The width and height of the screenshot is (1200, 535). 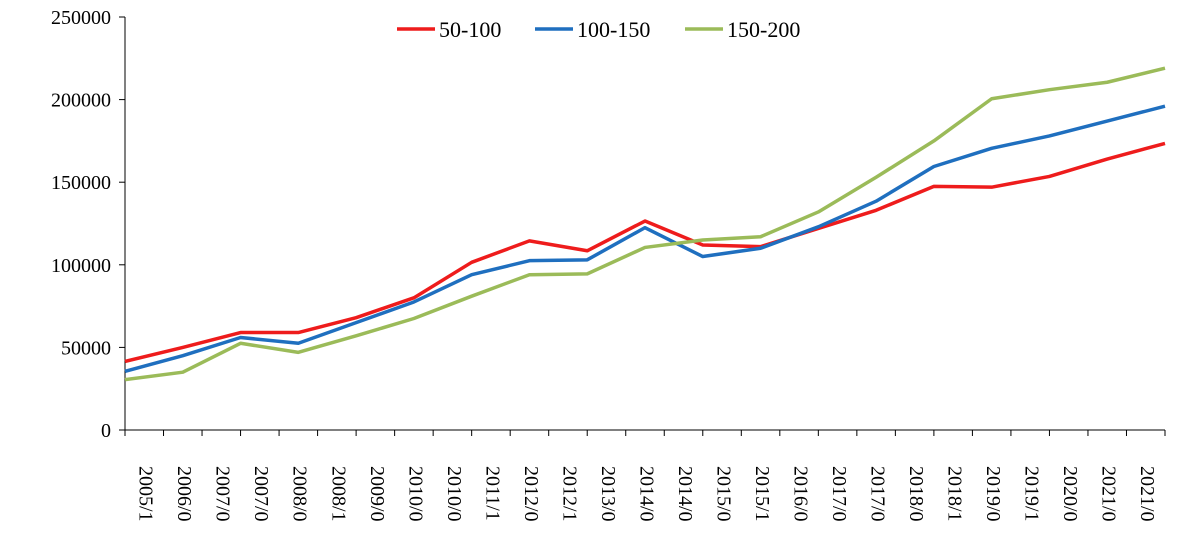 What do you see at coordinates (300, 494) in the screenshot?
I see `x-tick-label: 2008/0` at bounding box center [300, 494].